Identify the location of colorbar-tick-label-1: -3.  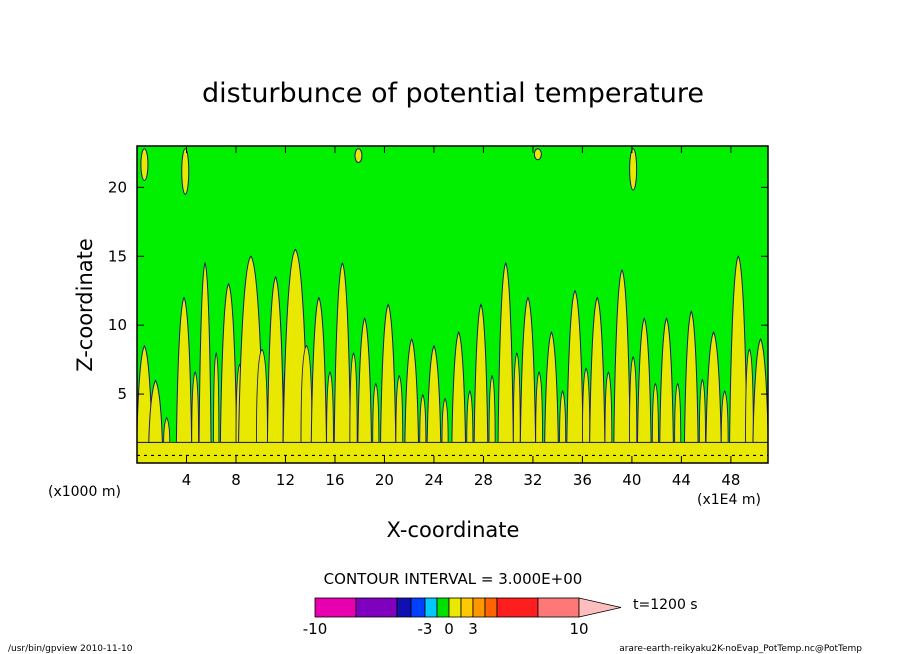
(425, 629).